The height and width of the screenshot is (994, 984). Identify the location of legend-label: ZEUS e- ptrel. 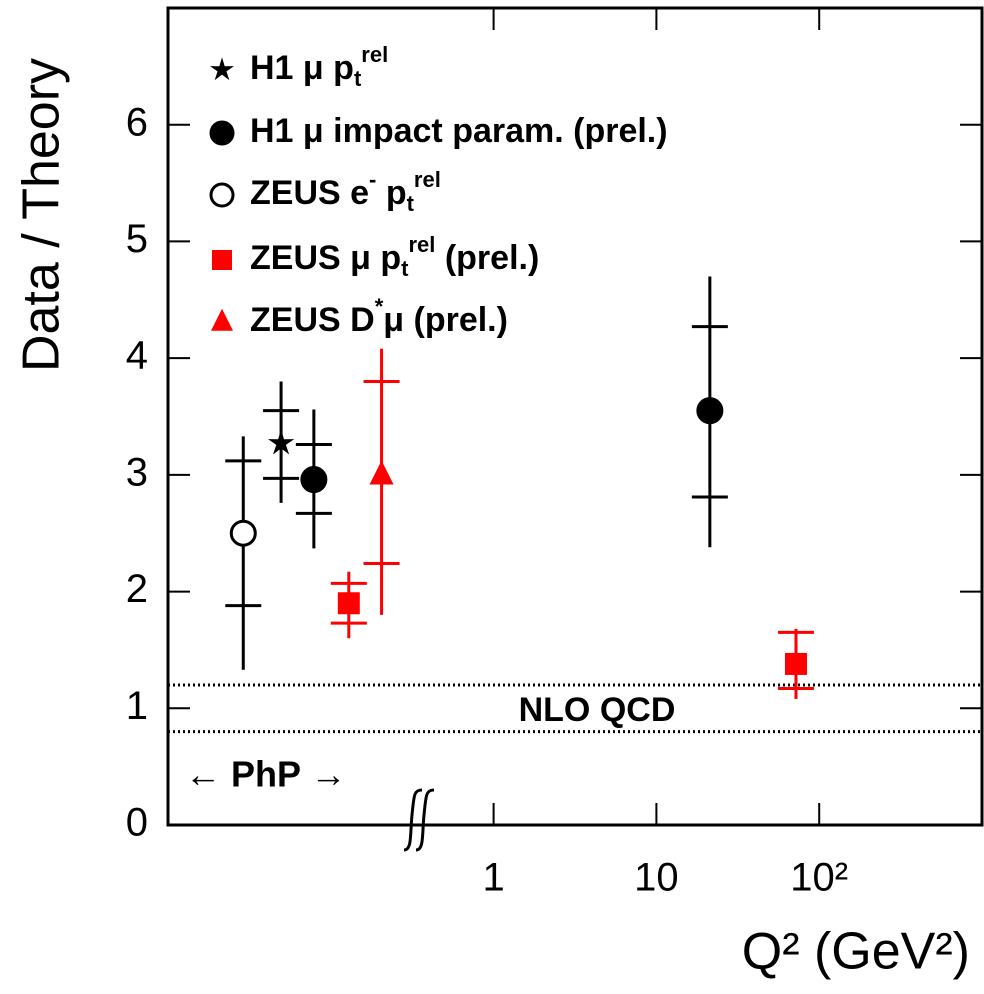
(345, 191).